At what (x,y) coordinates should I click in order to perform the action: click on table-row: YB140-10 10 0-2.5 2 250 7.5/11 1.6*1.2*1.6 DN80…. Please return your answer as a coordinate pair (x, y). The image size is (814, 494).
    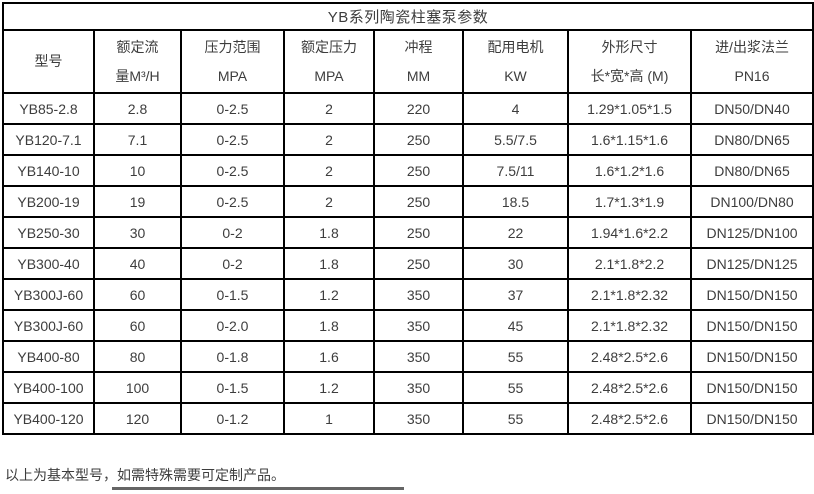
    Looking at the image, I should click on (408, 170).